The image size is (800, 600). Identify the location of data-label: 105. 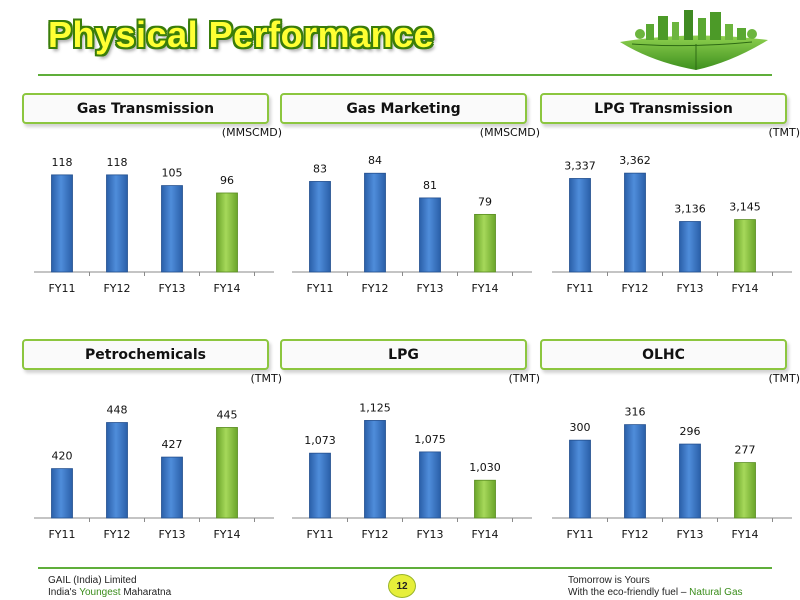
(172, 173).